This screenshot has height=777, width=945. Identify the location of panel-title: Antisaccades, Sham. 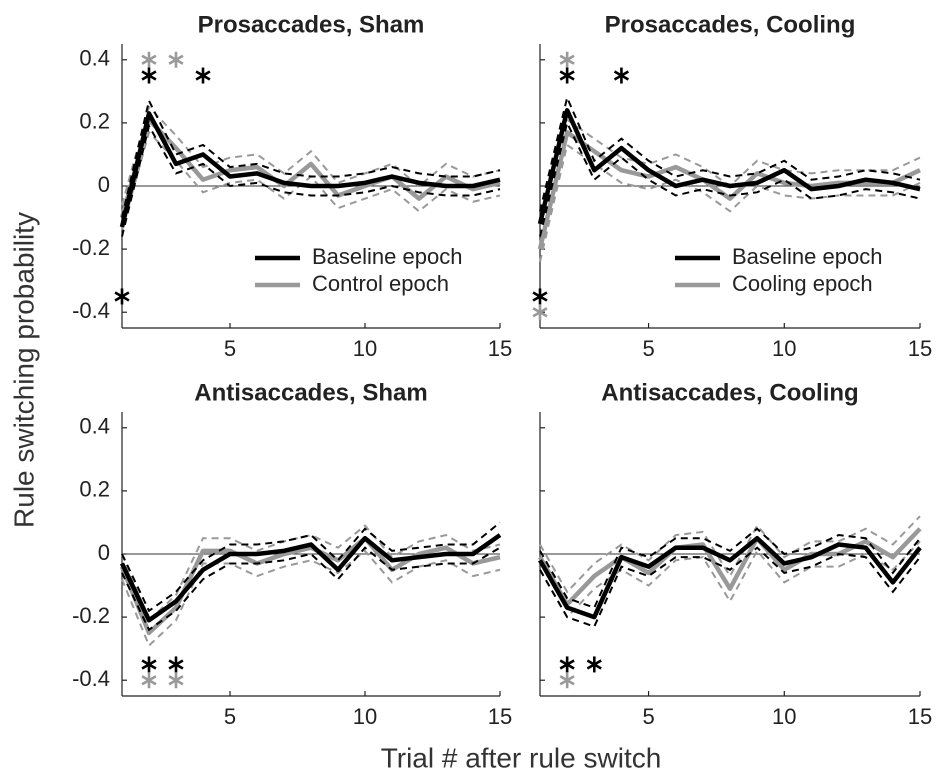
(310, 392).